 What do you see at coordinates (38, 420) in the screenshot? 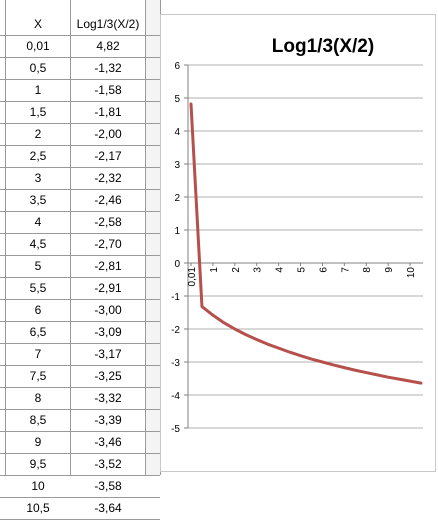
I see `cell-x: 8,5` at bounding box center [38, 420].